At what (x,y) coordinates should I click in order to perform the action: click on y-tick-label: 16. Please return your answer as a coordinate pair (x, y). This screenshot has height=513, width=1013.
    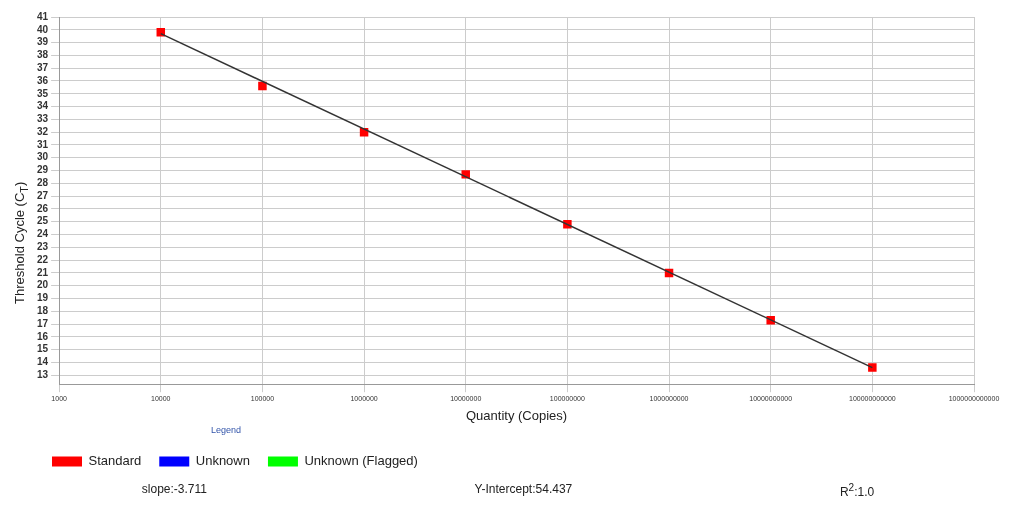
    Looking at the image, I should click on (43, 336).